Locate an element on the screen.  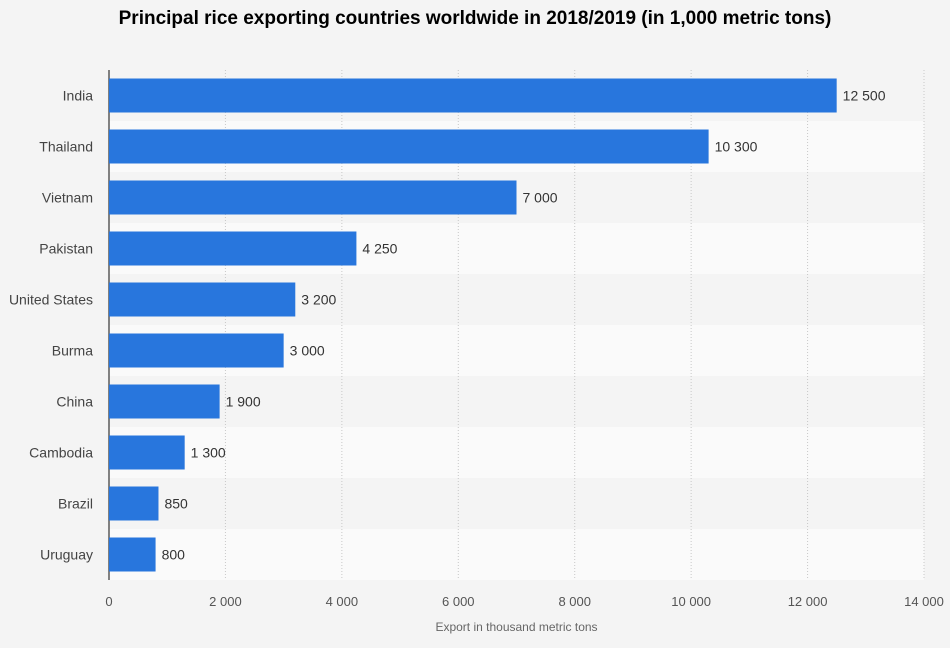
data-label: 1 300 is located at coordinates (208, 453).